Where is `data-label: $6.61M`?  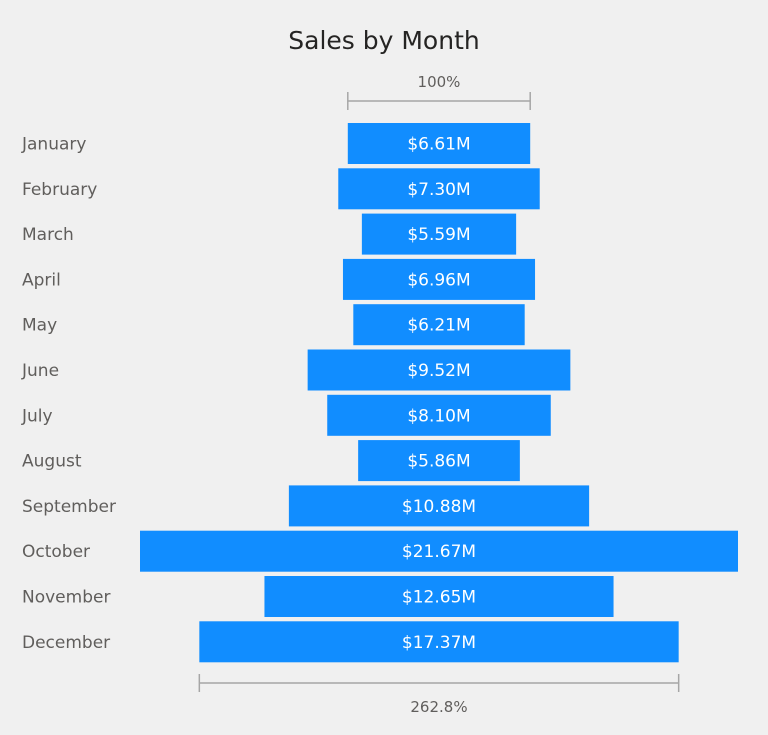
data-label: $6.61M is located at coordinates (438, 145).